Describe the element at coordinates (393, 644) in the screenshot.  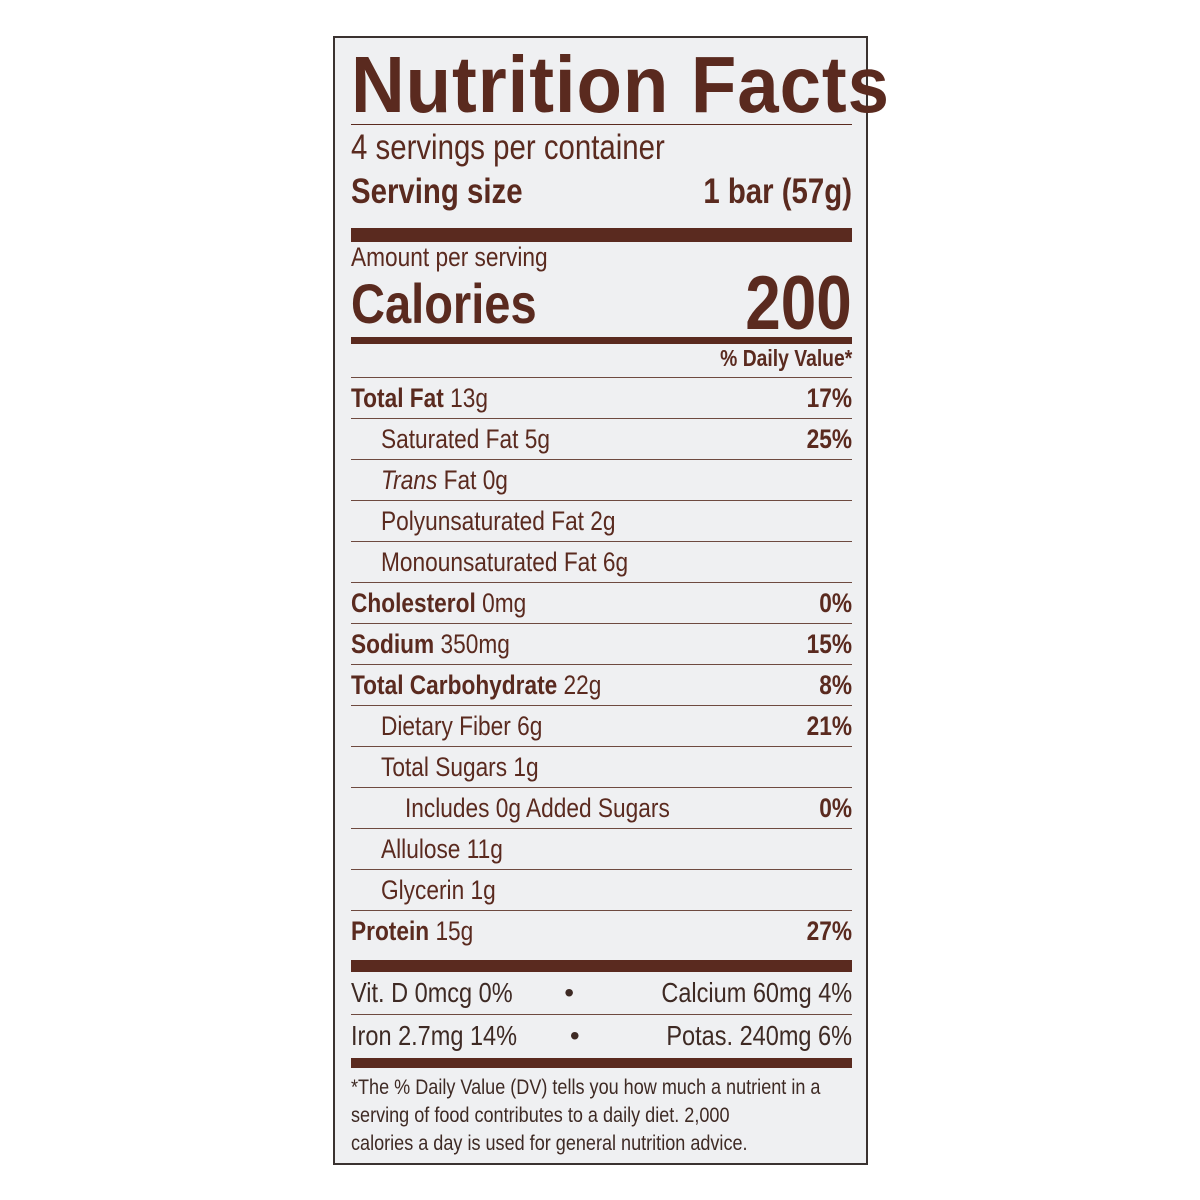
I see `nutrient-name: Sodium` at that location.